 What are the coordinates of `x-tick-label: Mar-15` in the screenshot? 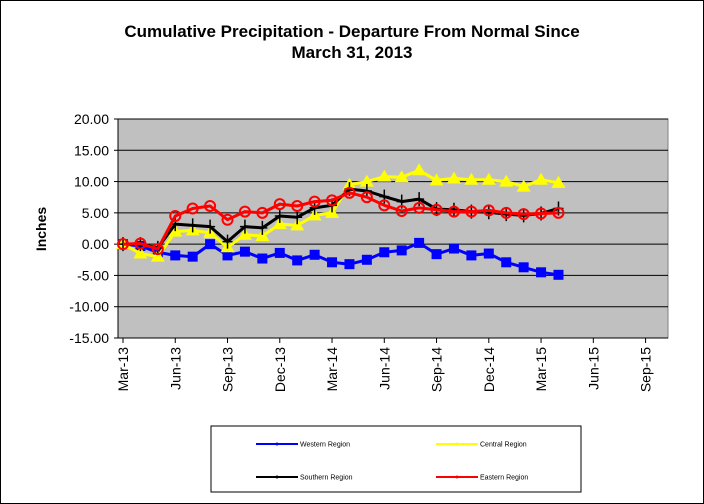 It's located at (541, 369).